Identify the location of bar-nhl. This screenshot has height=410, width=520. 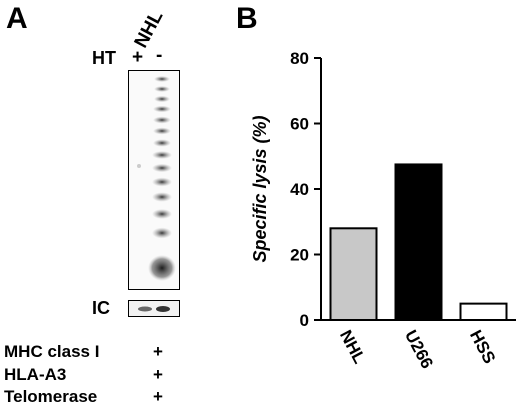
(353, 274).